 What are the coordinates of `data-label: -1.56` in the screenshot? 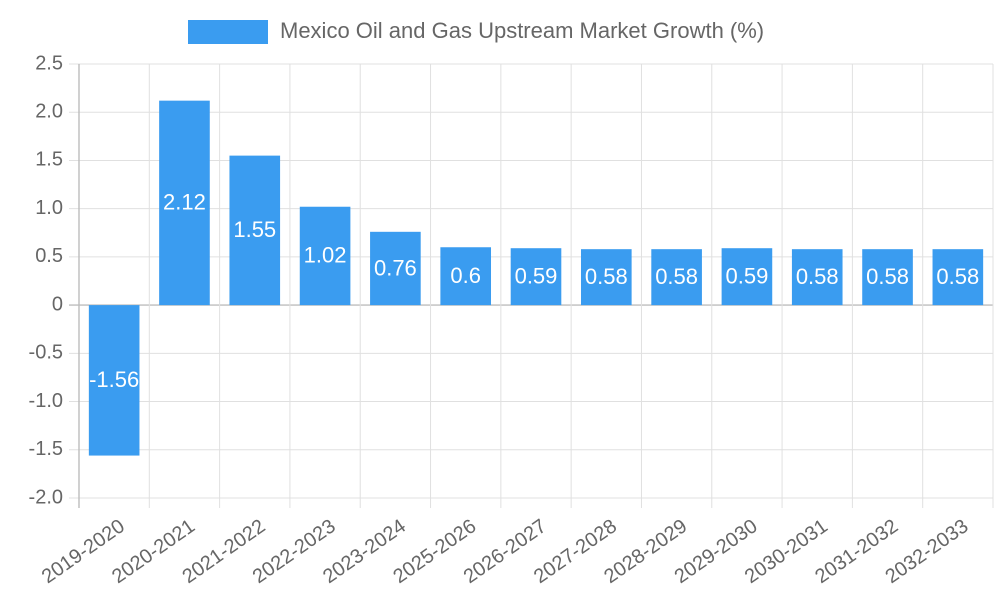 It's located at (114, 379).